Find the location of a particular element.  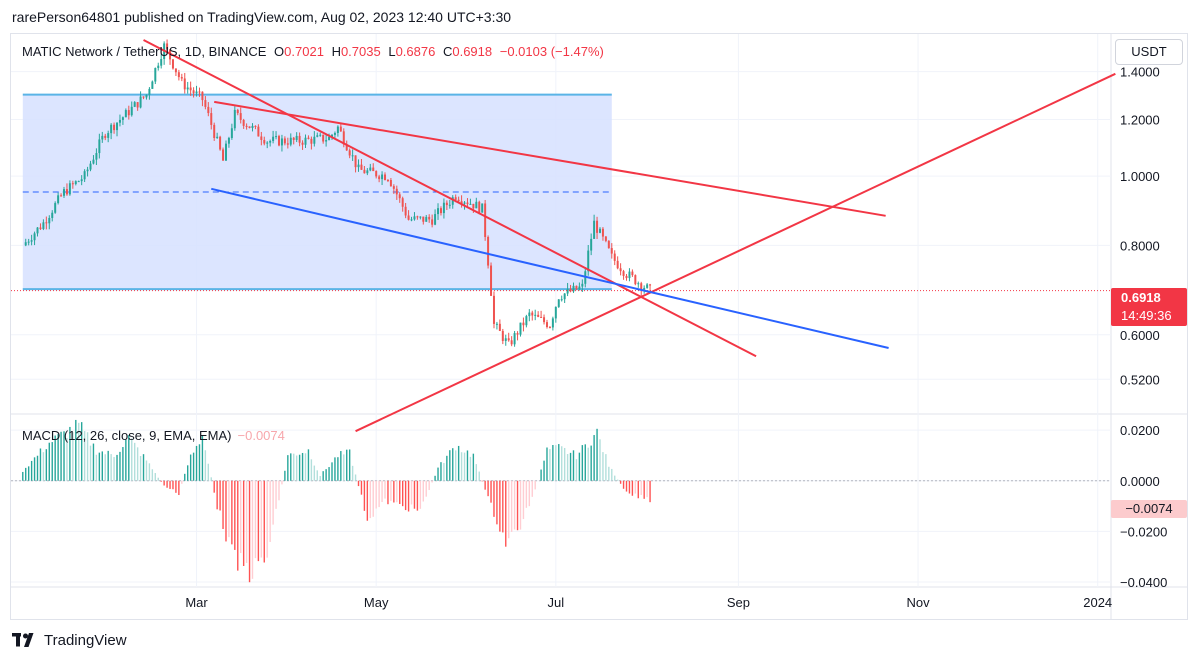

macd-y-tick-label: 0.0200 is located at coordinates (1140, 430).